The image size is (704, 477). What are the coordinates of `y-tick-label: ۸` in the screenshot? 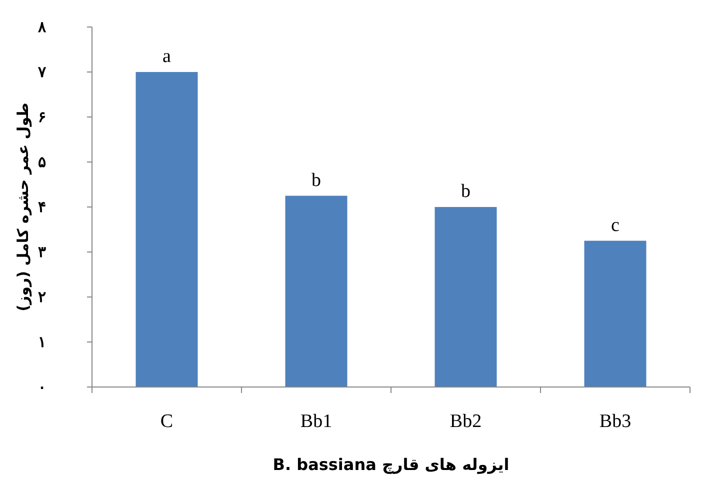 It's located at (42, 28).